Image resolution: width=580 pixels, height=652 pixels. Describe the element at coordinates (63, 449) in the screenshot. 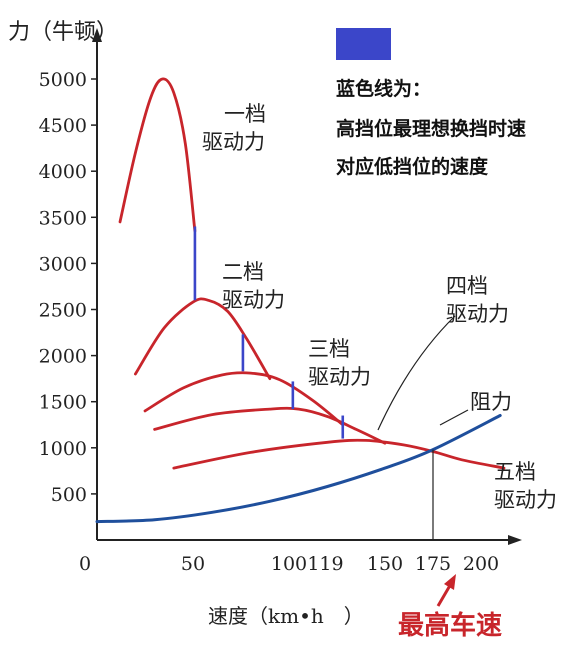

I see `y-tick-label: 1000` at that location.